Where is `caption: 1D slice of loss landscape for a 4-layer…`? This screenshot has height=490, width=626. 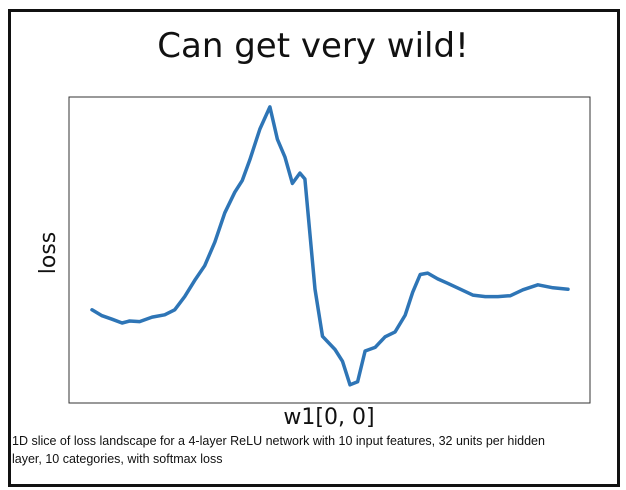 caption: 1D slice of loss landscape for a 4-layer… is located at coordinates (278, 450).